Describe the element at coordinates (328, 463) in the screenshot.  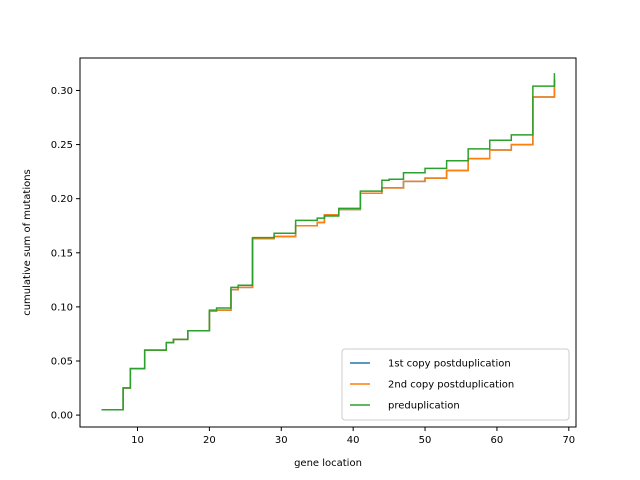
I see `x-axis-title: gene location` at that location.